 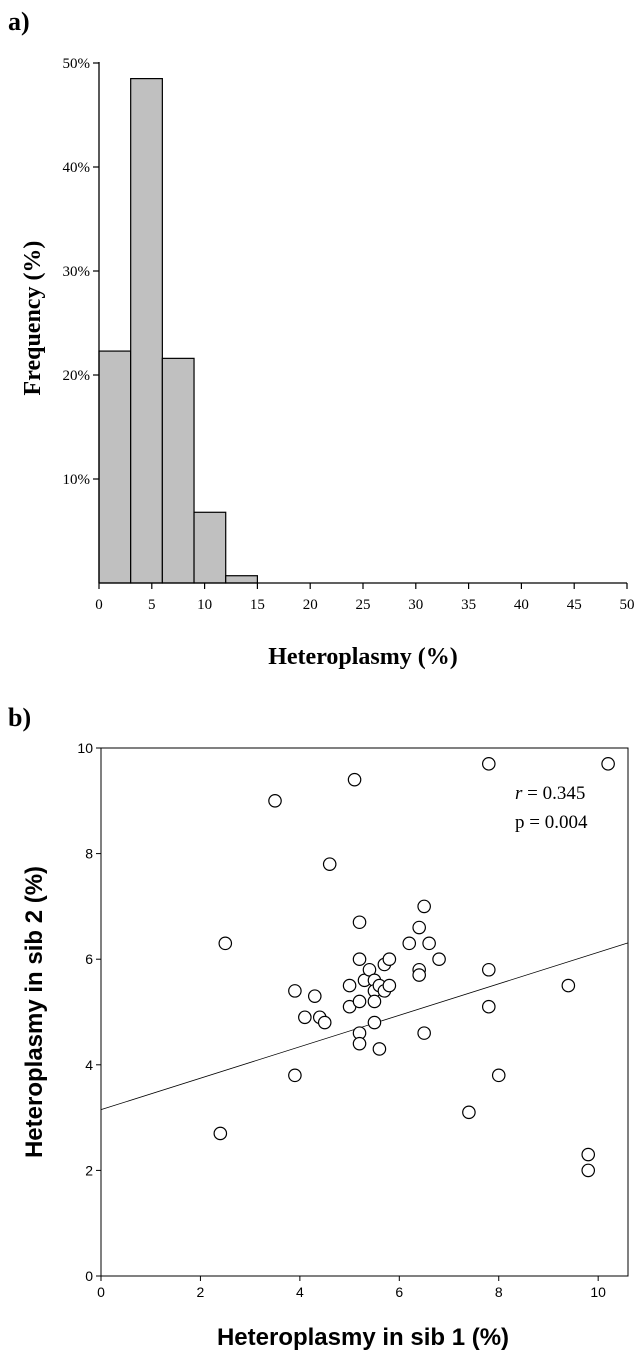 I want to click on panel-label-b: b), so click(x=19, y=717).